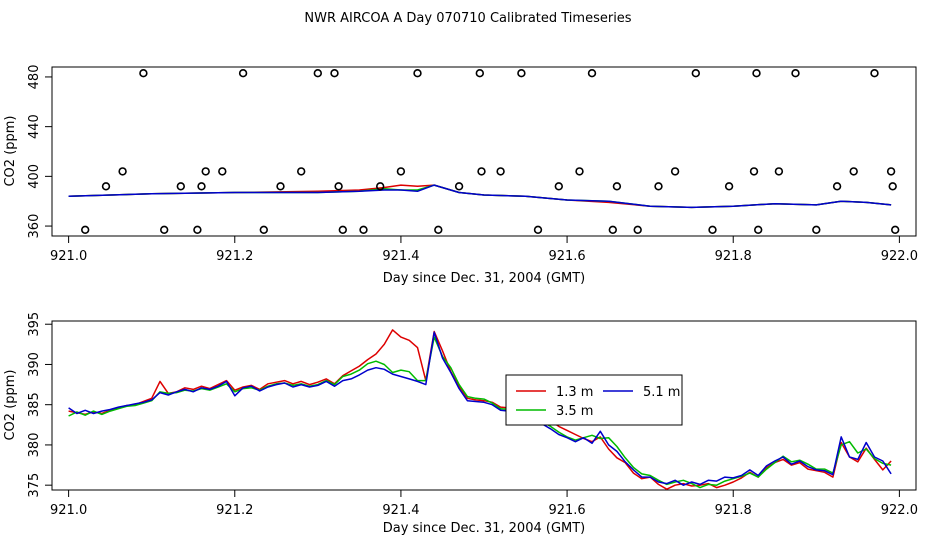  Describe the element at coordinates (566, 510) in the screenshot. I see `bottom-x-tick-label: 921.6` at that location.